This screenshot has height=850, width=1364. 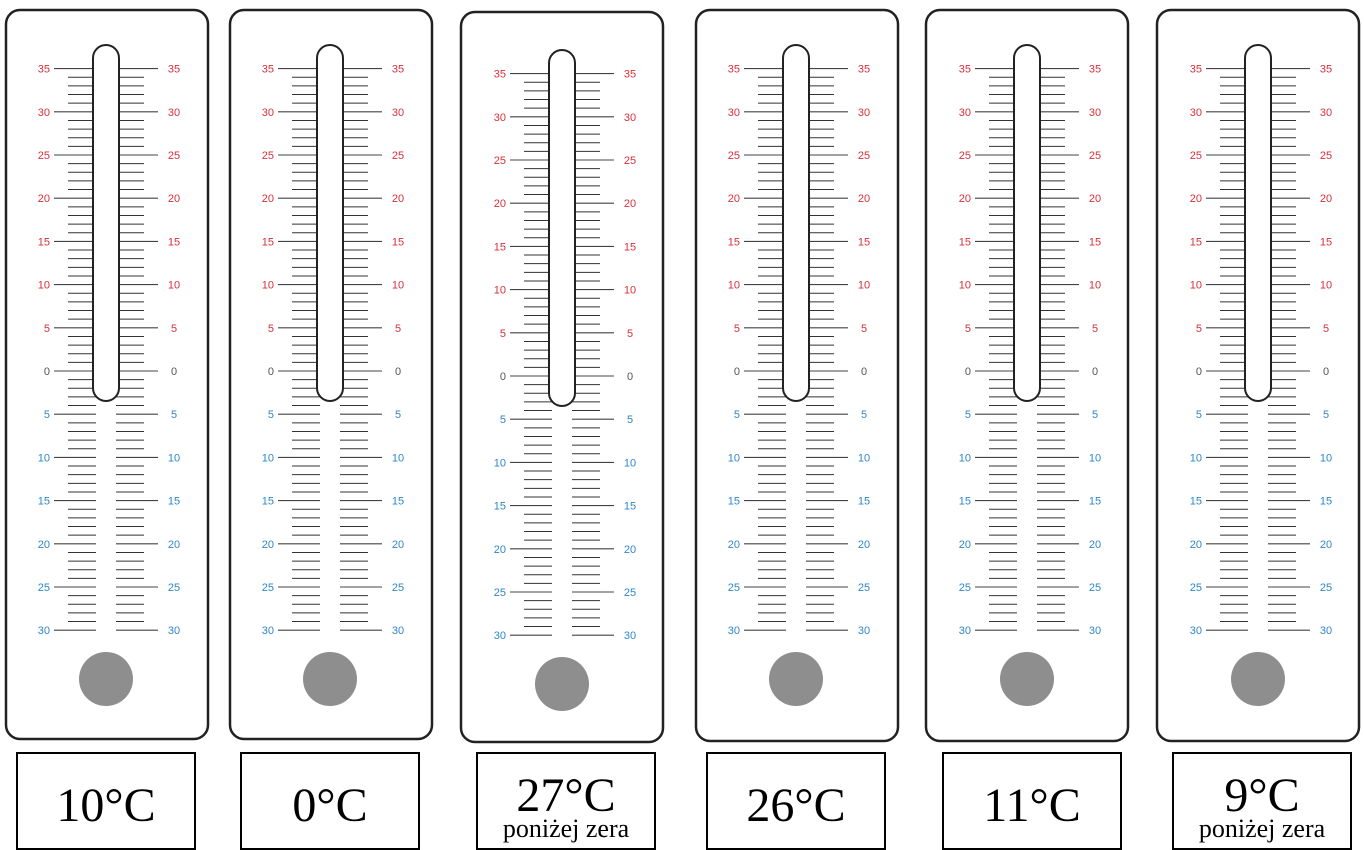 I want to click on temperature-value: 10°C, so click(x=106, y=805).